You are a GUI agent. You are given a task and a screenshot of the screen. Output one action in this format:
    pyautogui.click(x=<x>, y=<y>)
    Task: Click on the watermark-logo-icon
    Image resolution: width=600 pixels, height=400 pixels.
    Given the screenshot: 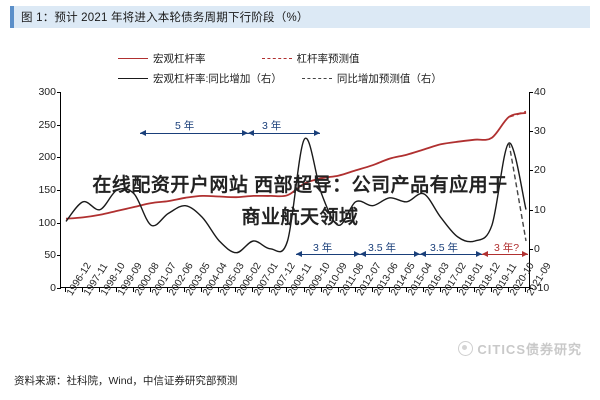 What is the action you would take?
    pyautogui.click(x=466, y=348)
    